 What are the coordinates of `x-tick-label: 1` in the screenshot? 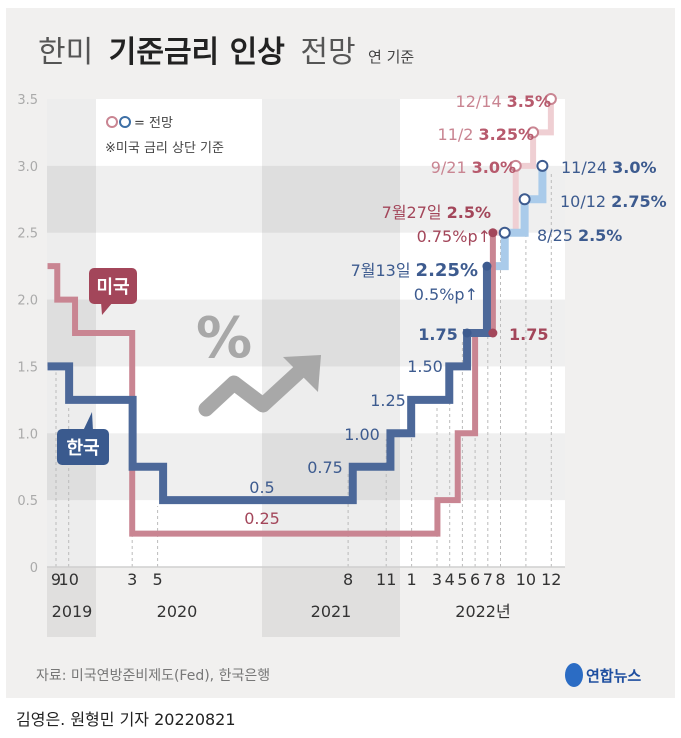 It's located at (412, 579).